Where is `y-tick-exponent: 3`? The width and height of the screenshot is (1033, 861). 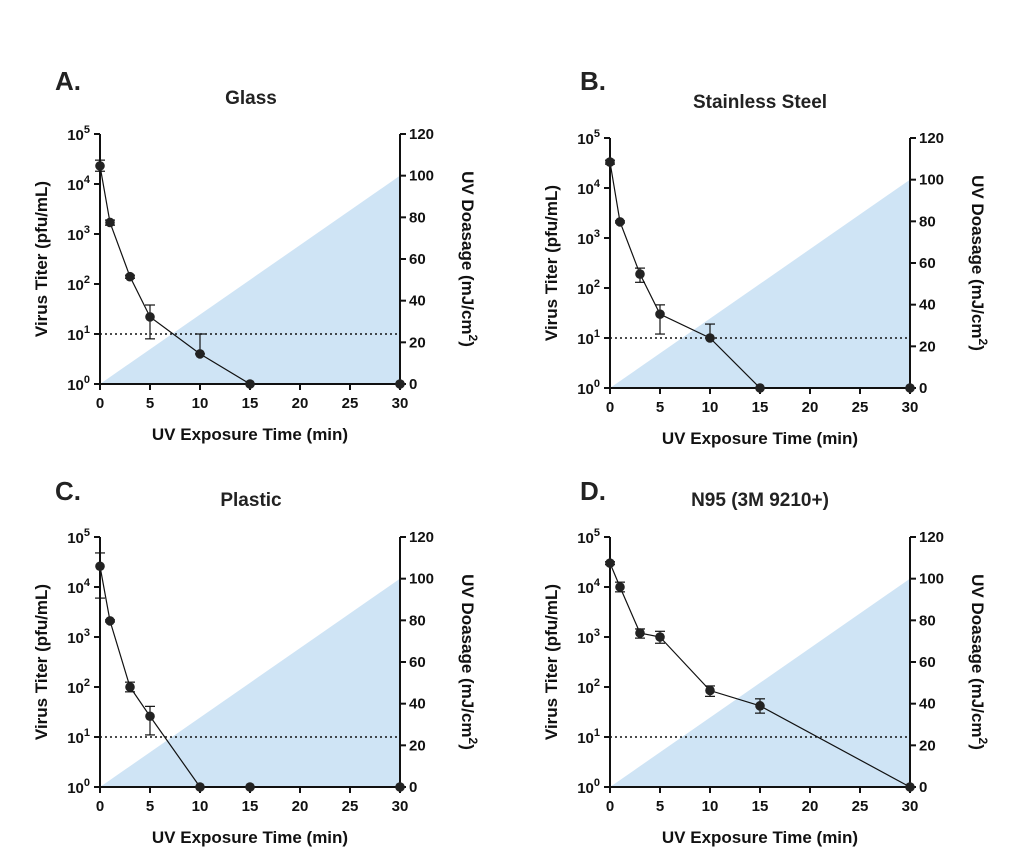 y-tick-exponent: 3 is located at coordinates (597, 234).